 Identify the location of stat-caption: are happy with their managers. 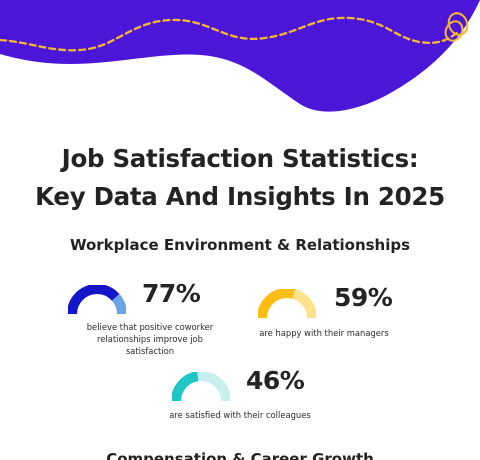
(324, 333).